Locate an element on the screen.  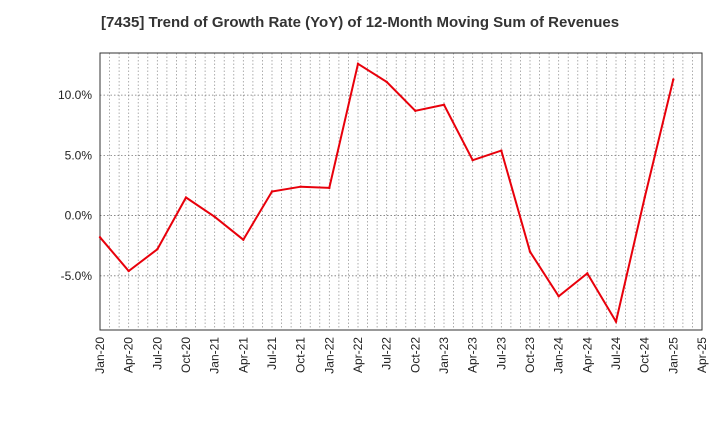
x-tick-label: Oct-22 is located at coordinates (415, 355).